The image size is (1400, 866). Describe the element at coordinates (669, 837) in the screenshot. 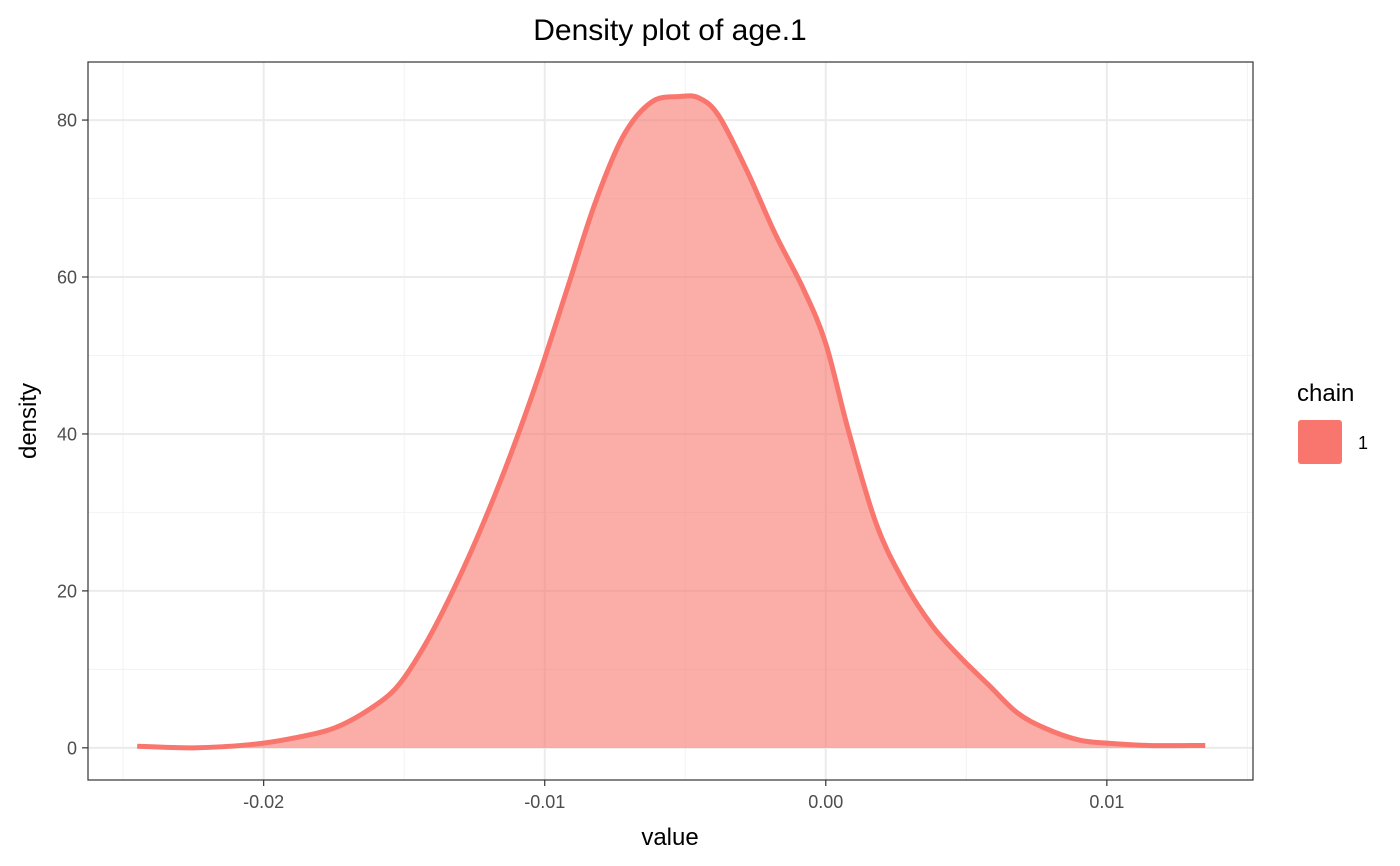

I see `x-axis-title: value` at that location.